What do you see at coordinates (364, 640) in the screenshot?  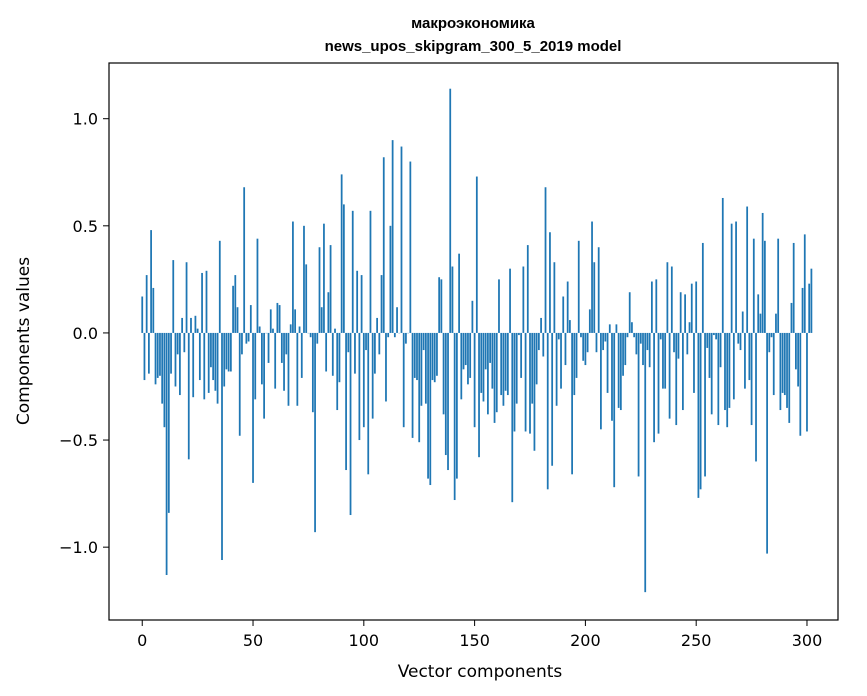 I see `x-tick-label: 100` at bounding box center [364, 640].